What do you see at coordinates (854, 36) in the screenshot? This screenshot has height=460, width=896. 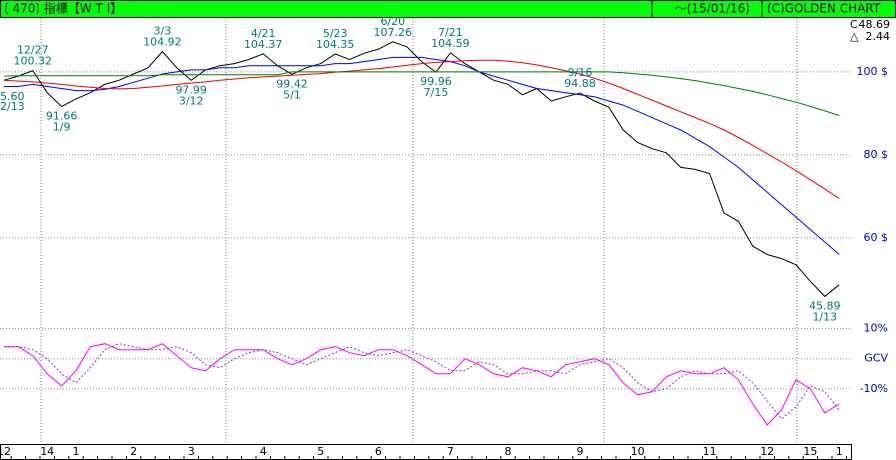 I see `info-label: △` at bounding box center [854, 36].